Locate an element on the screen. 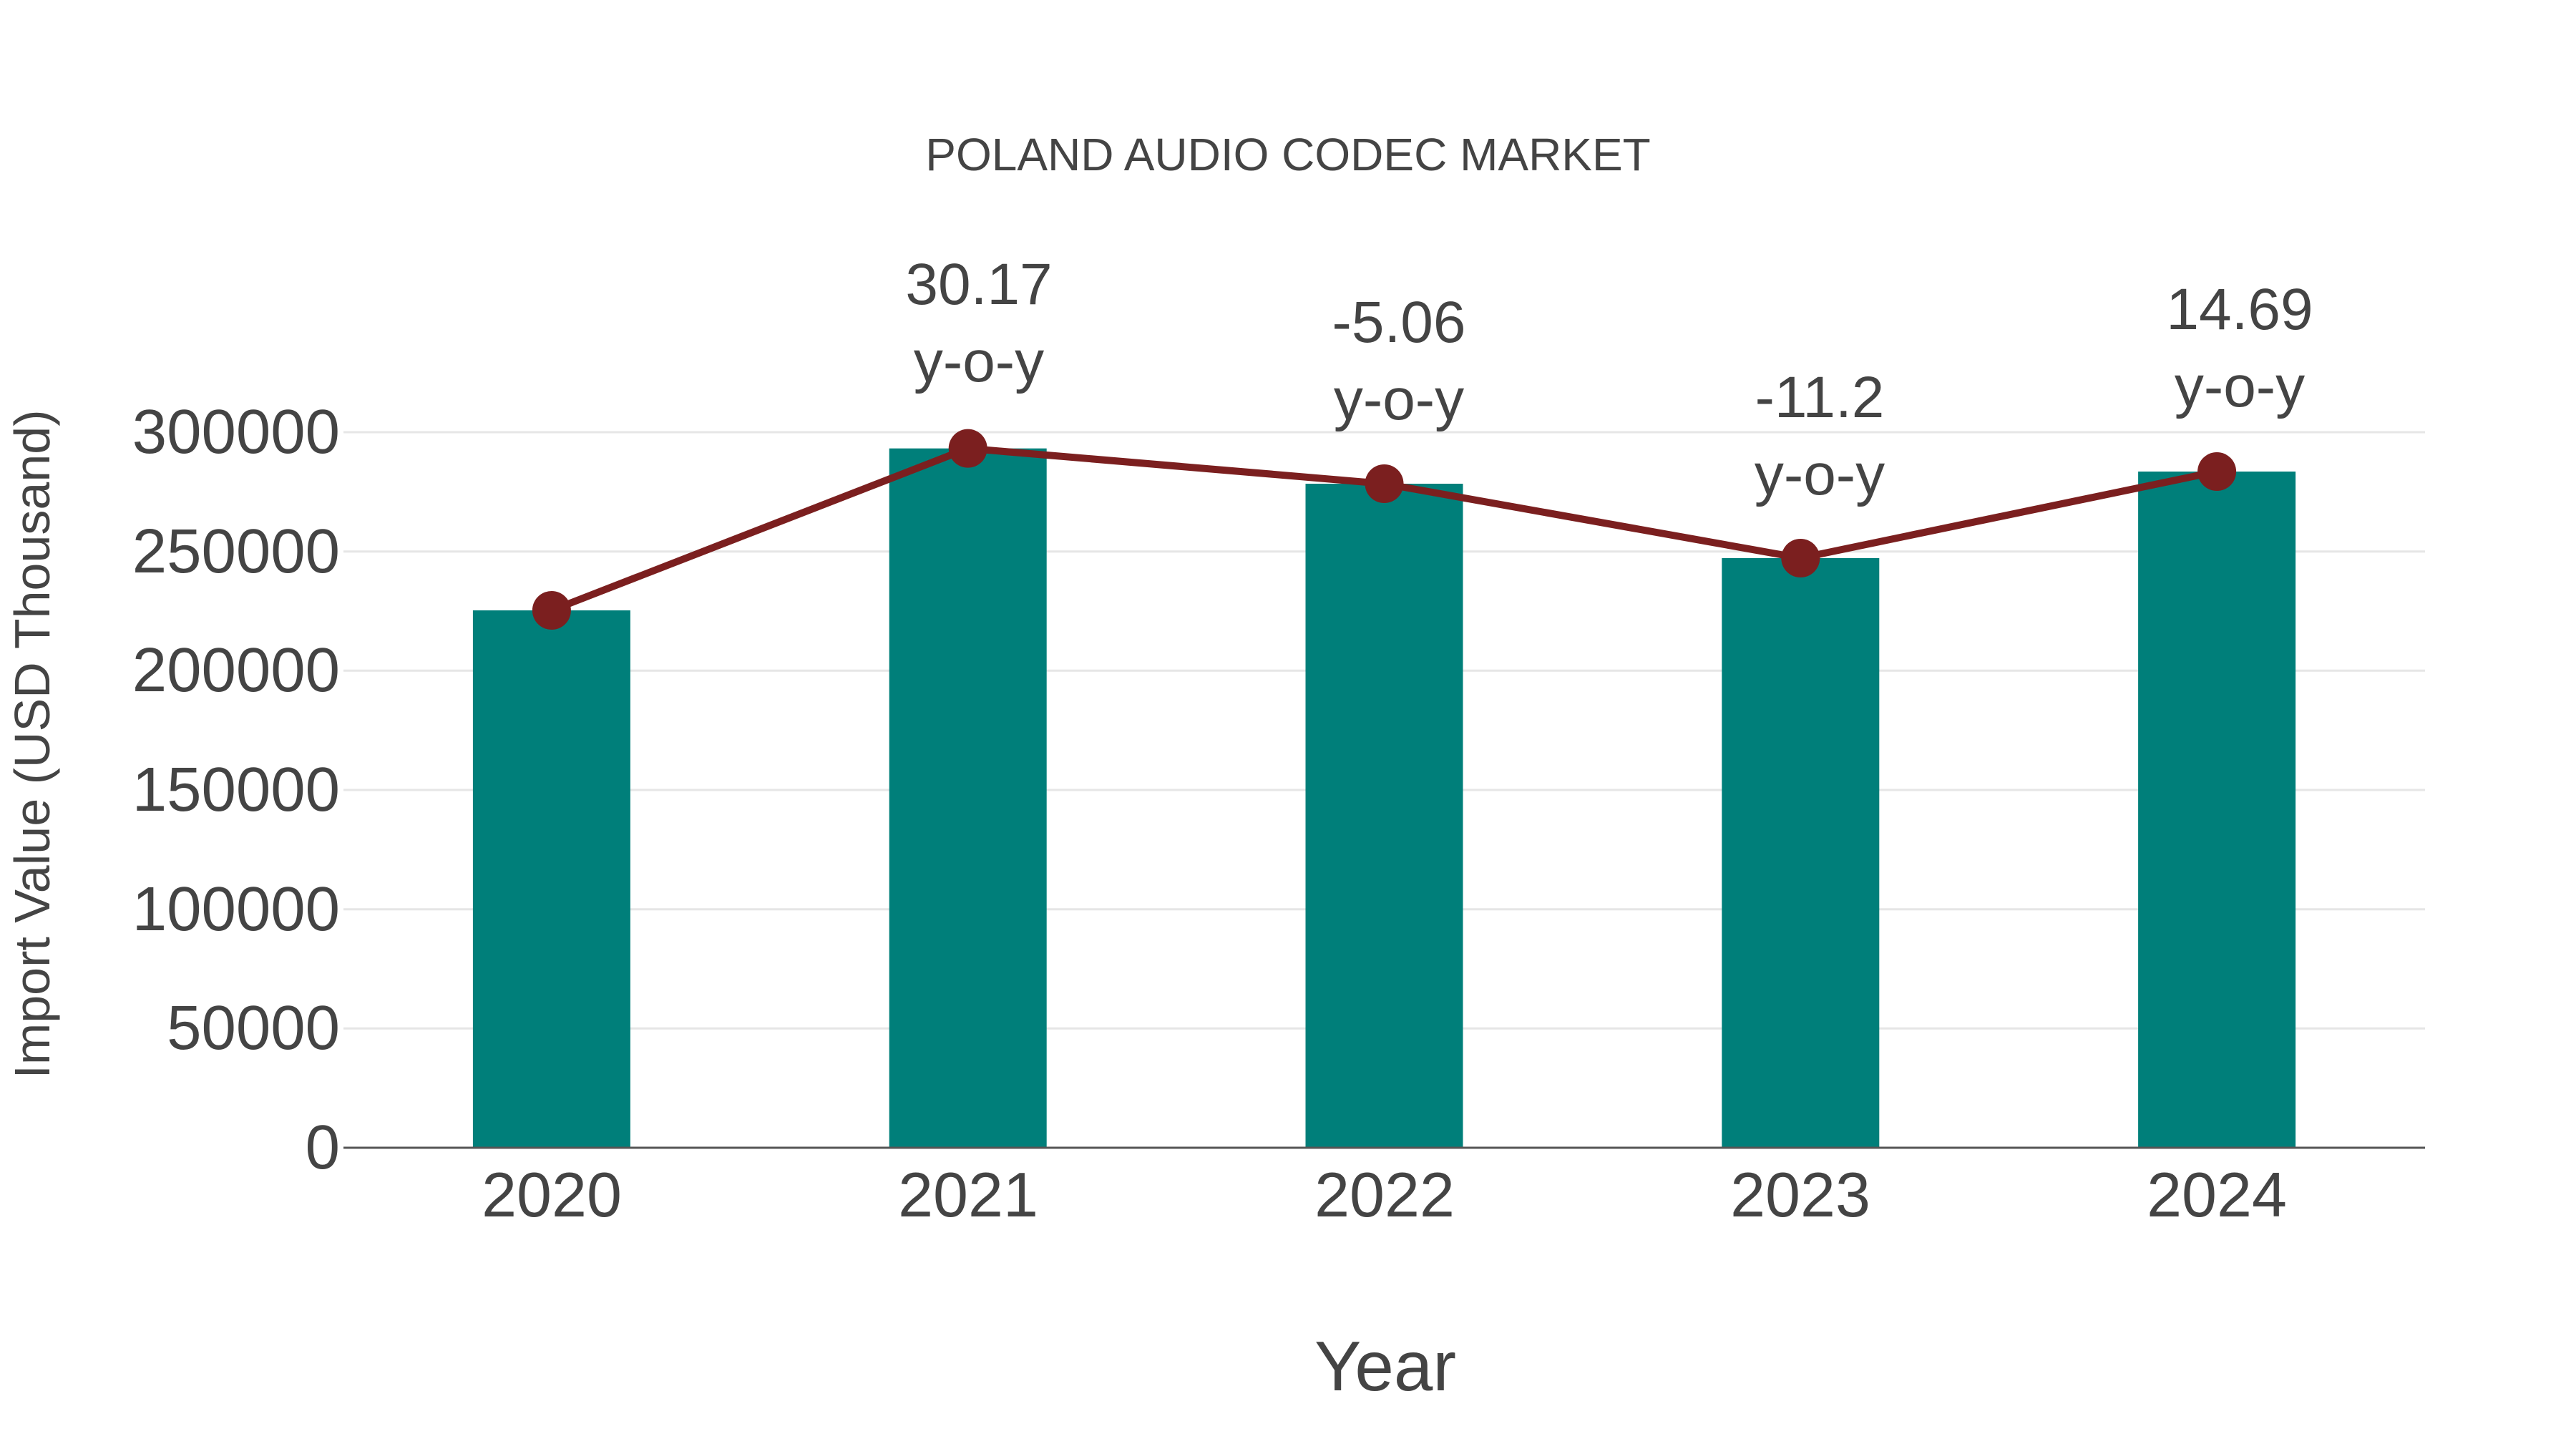 The height and width of the screenshot is (1449, 2576). x-tick-label: 2023 is located at coordinates (1800, 1194).